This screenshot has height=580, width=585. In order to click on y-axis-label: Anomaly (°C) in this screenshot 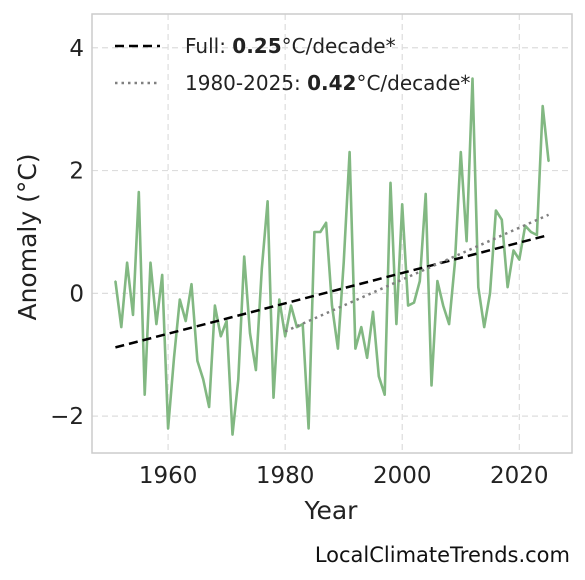, I will do `click(27, 236)`.